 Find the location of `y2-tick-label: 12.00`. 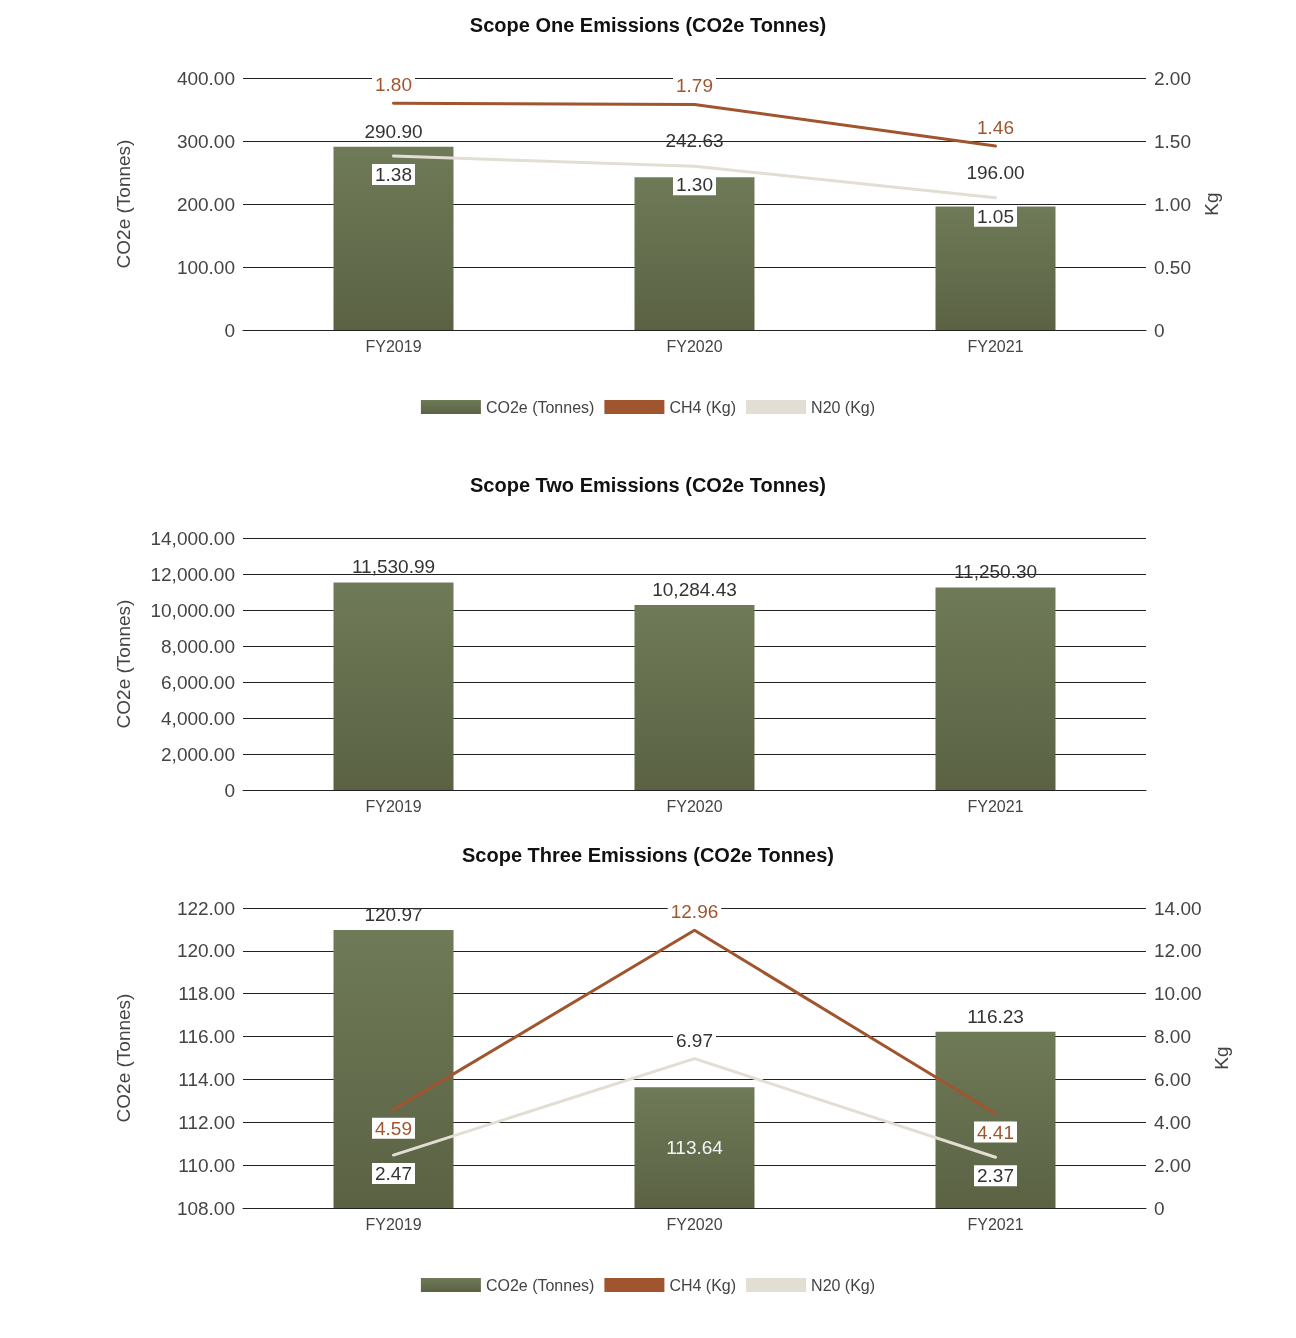

y2-tick-label: 12.00 is located at coordinates (1178, 951).